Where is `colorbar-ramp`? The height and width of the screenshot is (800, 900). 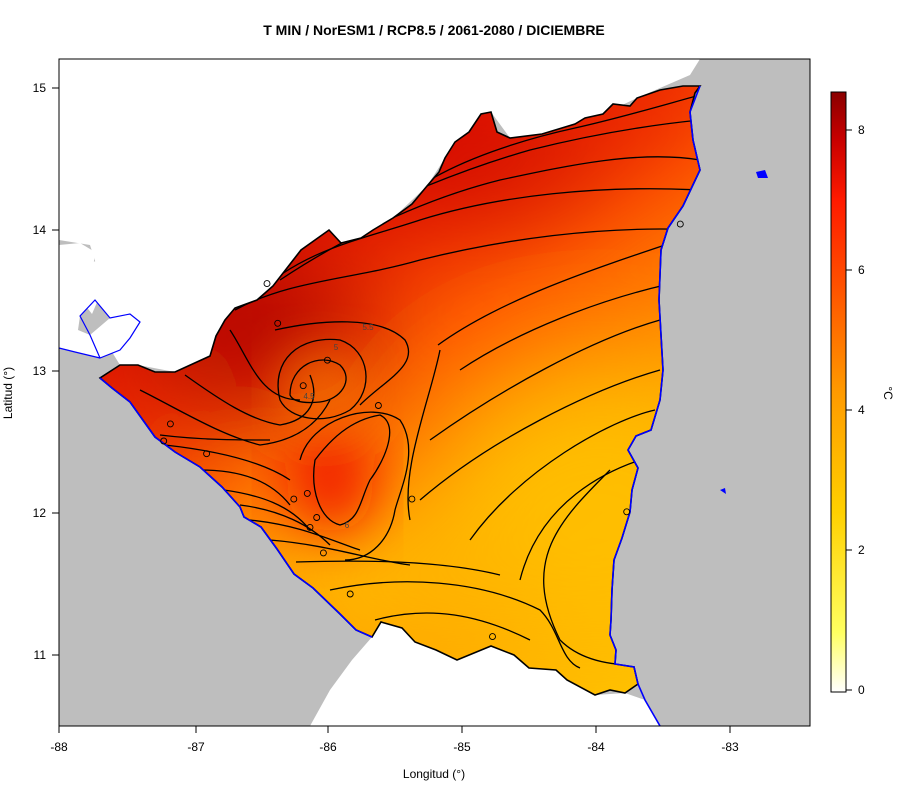
colorbar-ramp is located at coordinates (838, 392).